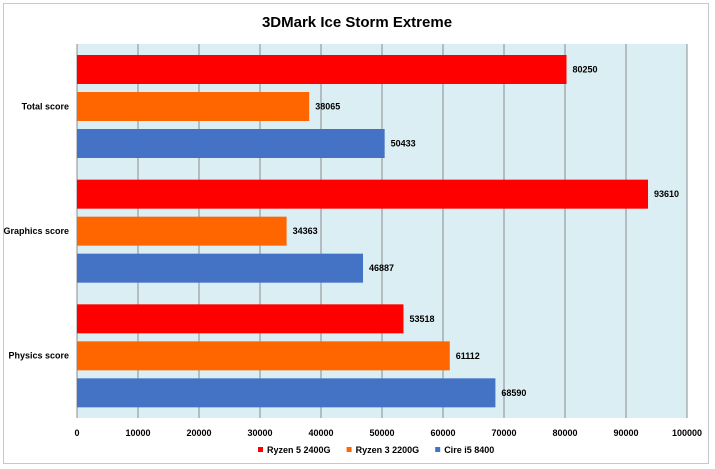 The image size is (715, 469). What do you see at coordinates (45, 106) in the screenshot?
I see `category-label: Total score` at bounding box center [45, 106].